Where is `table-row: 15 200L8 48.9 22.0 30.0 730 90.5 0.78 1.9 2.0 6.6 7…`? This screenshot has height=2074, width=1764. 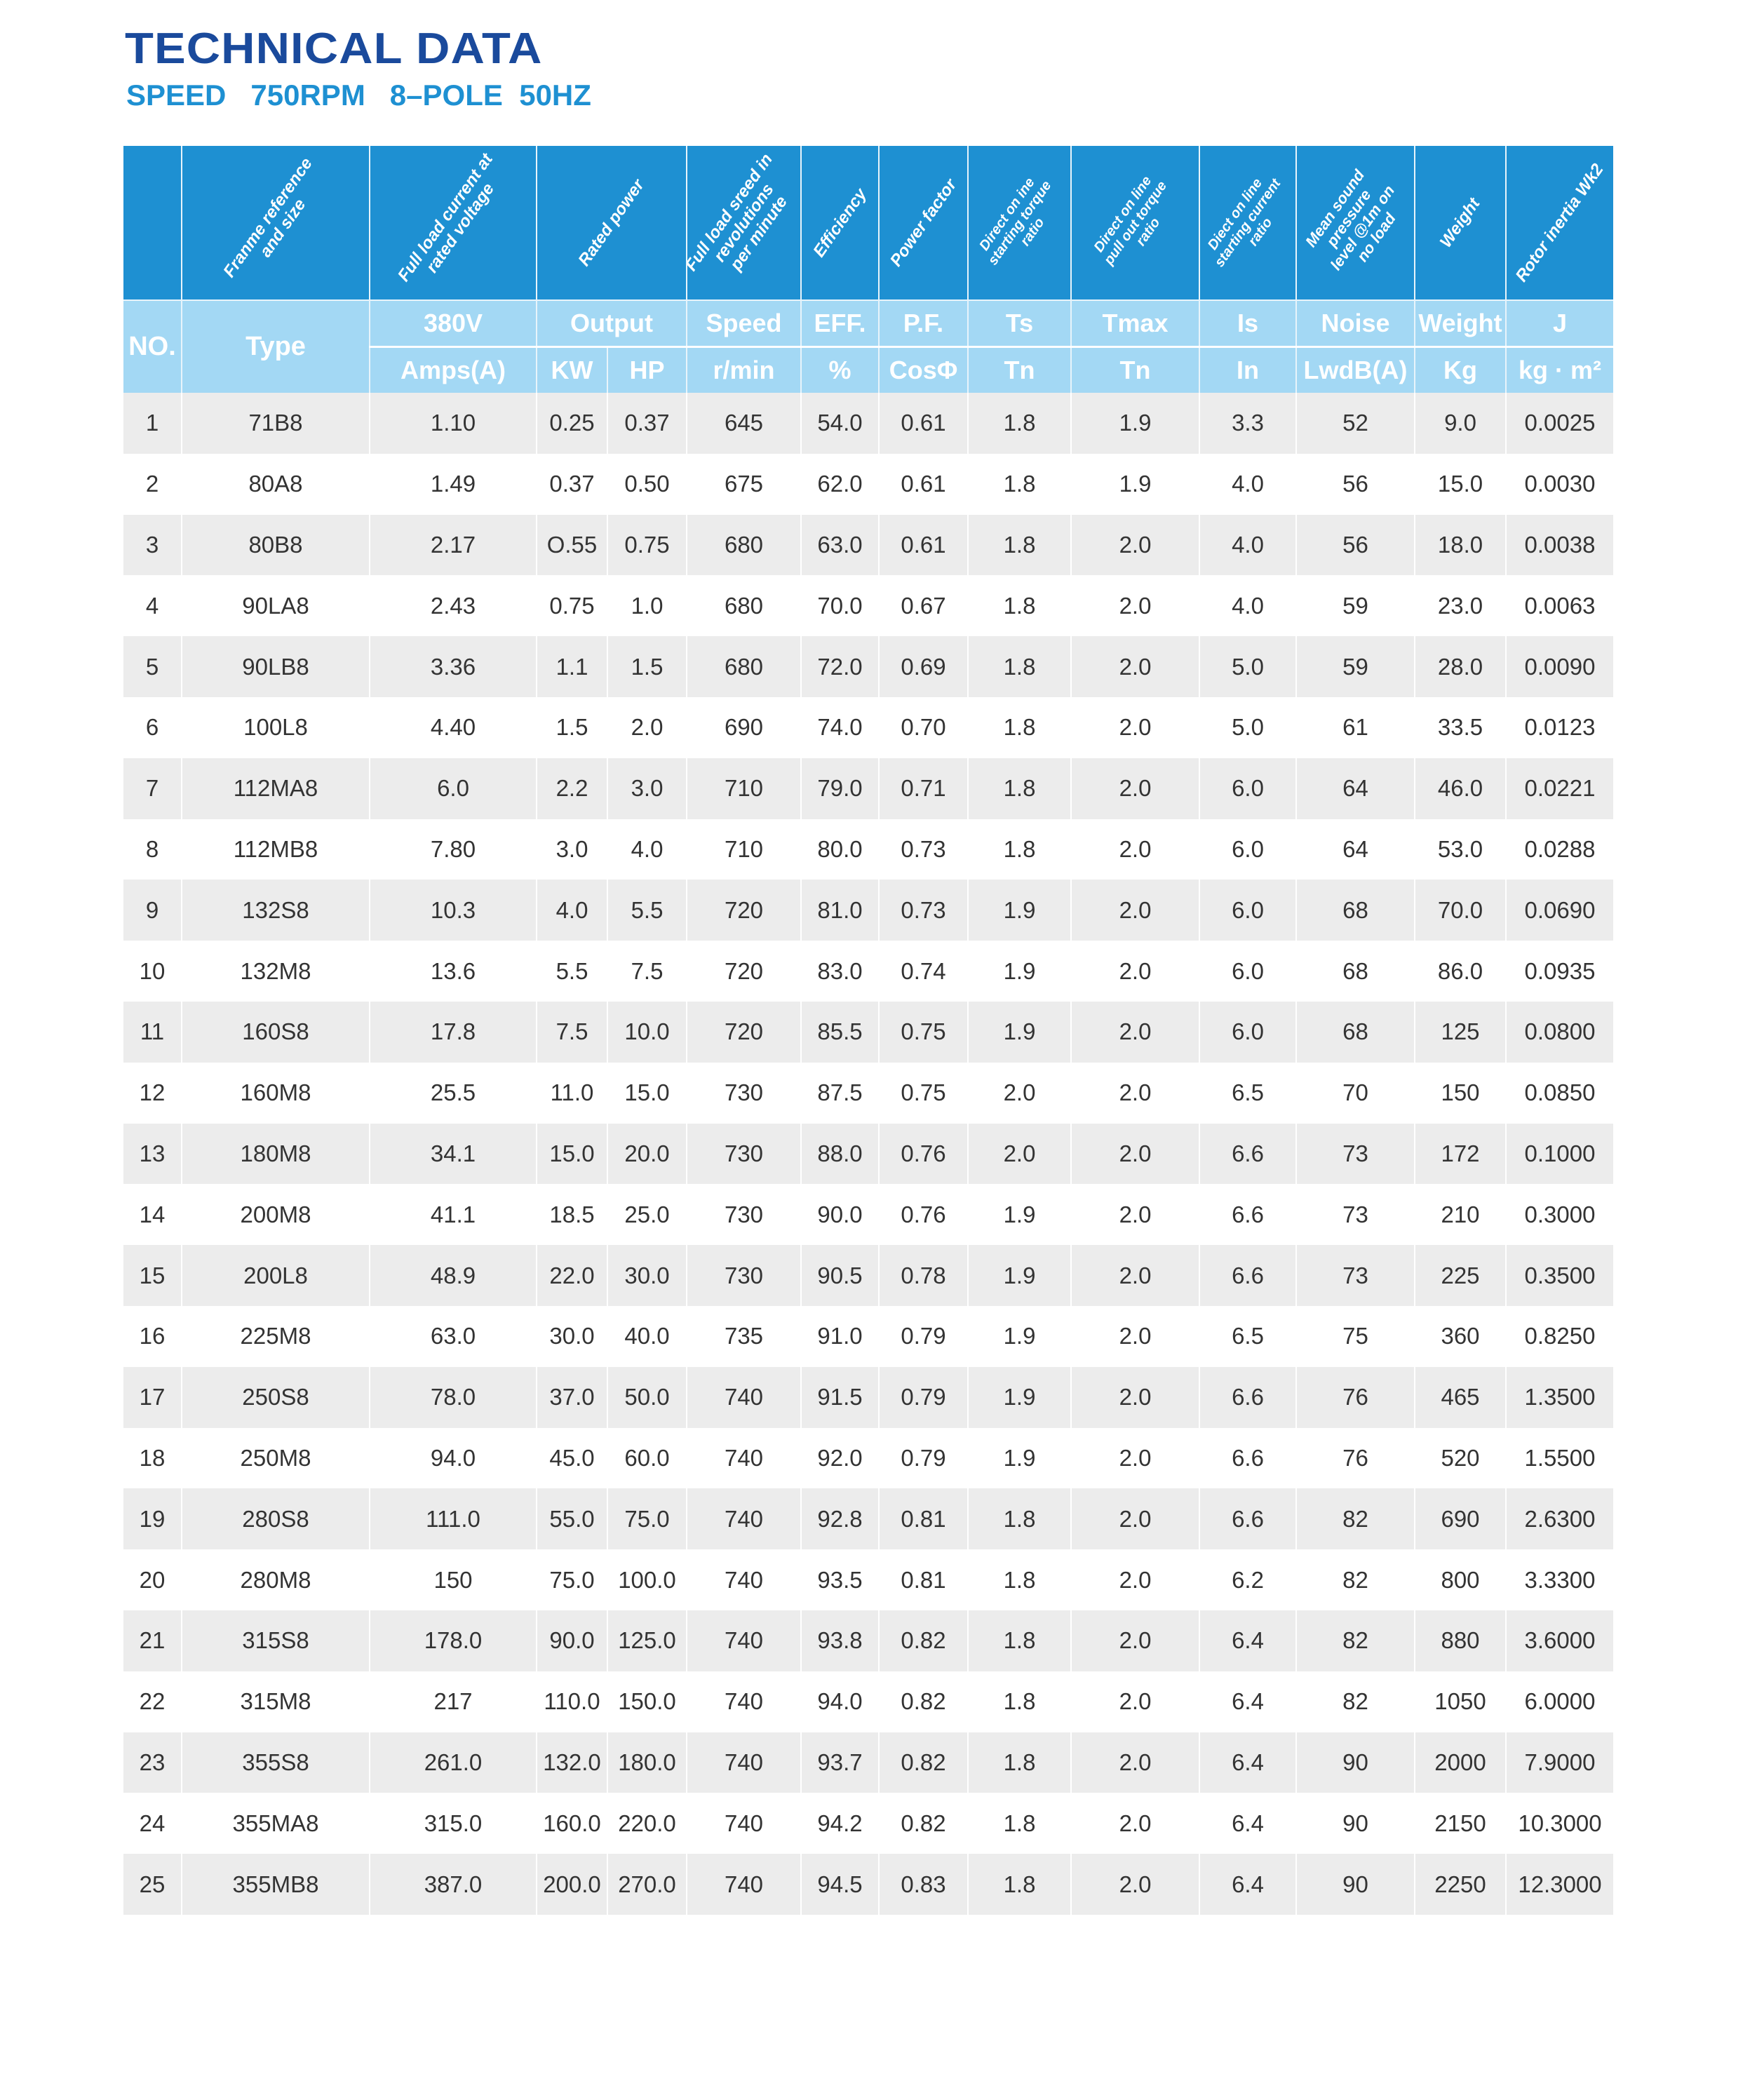
table-row: 15 200L8 48.9 22.0 30.0 730 90.5 0.78 1.9 2.0 6.6 7… is located at coordinates (868, 1275).